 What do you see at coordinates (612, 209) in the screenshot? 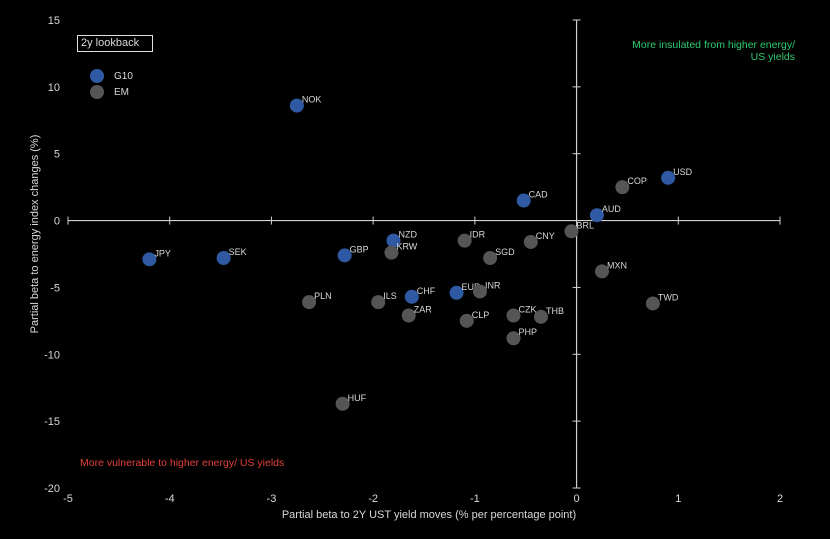
I see `point-label-aud: AUD` at bounding box center [612, 209].